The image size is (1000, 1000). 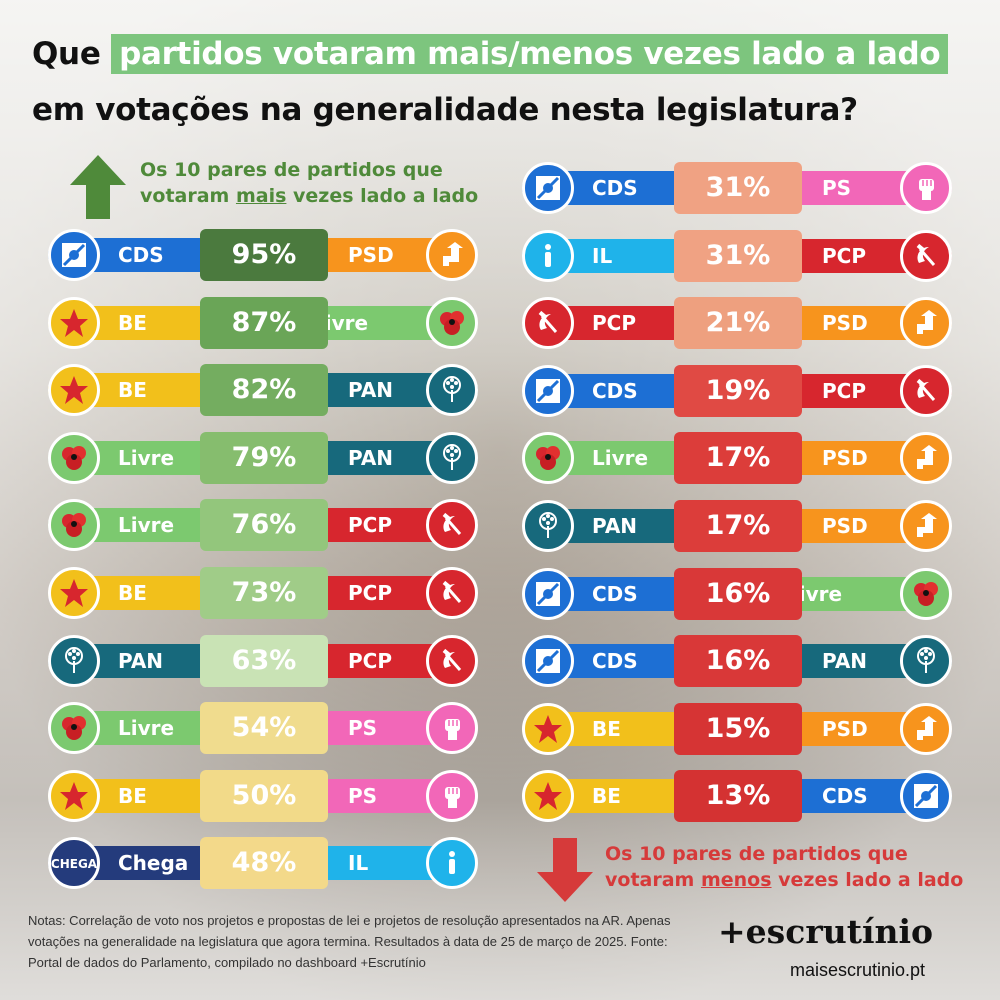 What do you see at coordinates (263, 322) in the screenshot?
I see `most-row: BE Livre 87%` at bounding box center [263, 322].